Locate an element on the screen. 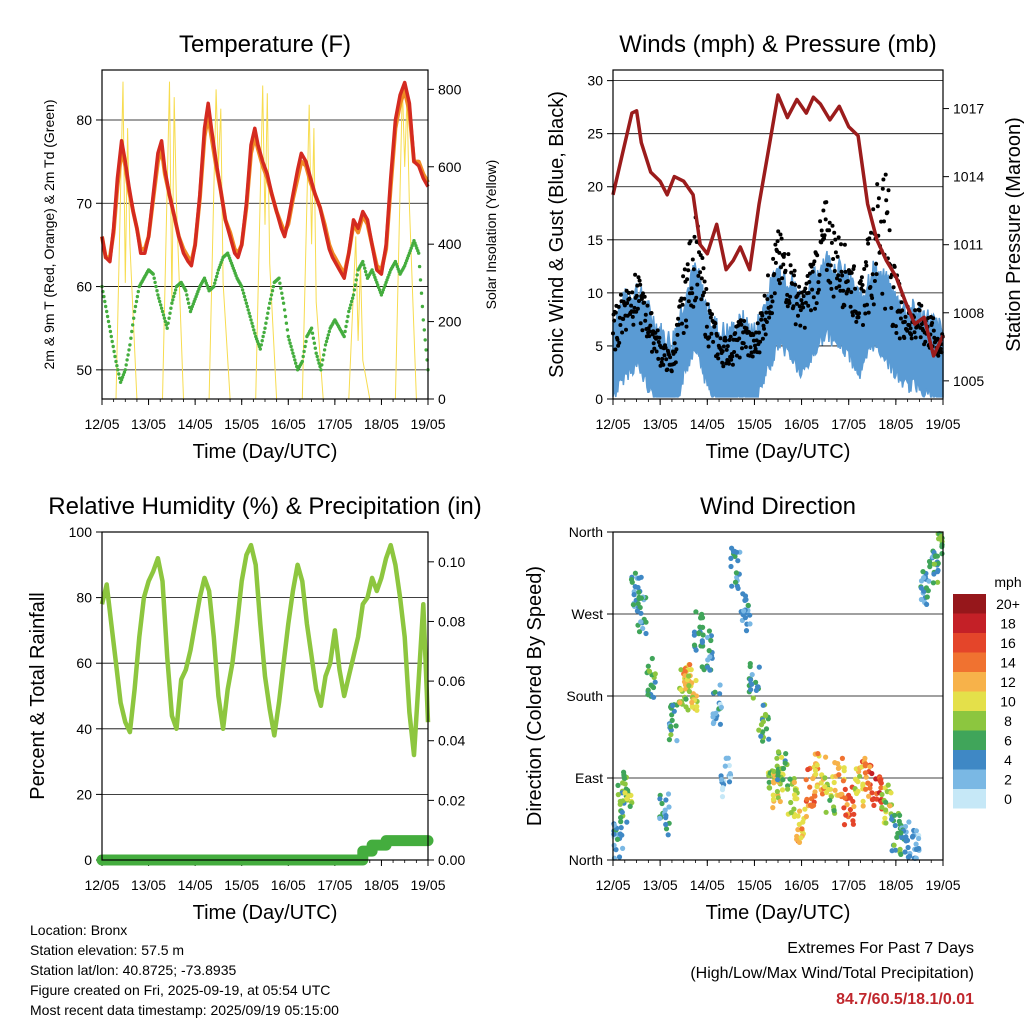  temp-2m-line is located at coordinates (265, 180).